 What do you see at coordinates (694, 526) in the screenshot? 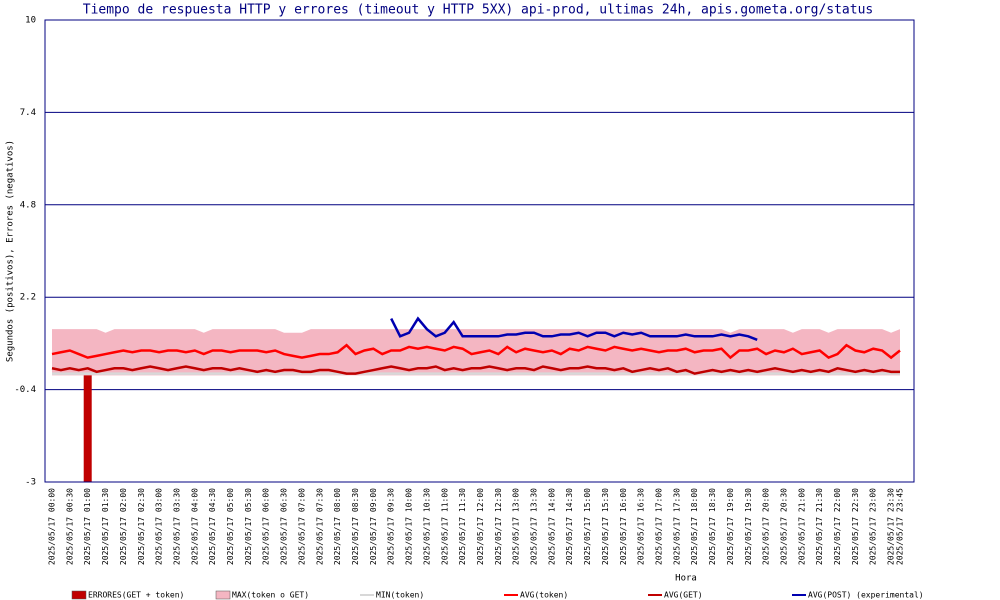
I see `x-tick-label: 2025/05/17 18:00` at bounding box center [694, 526].